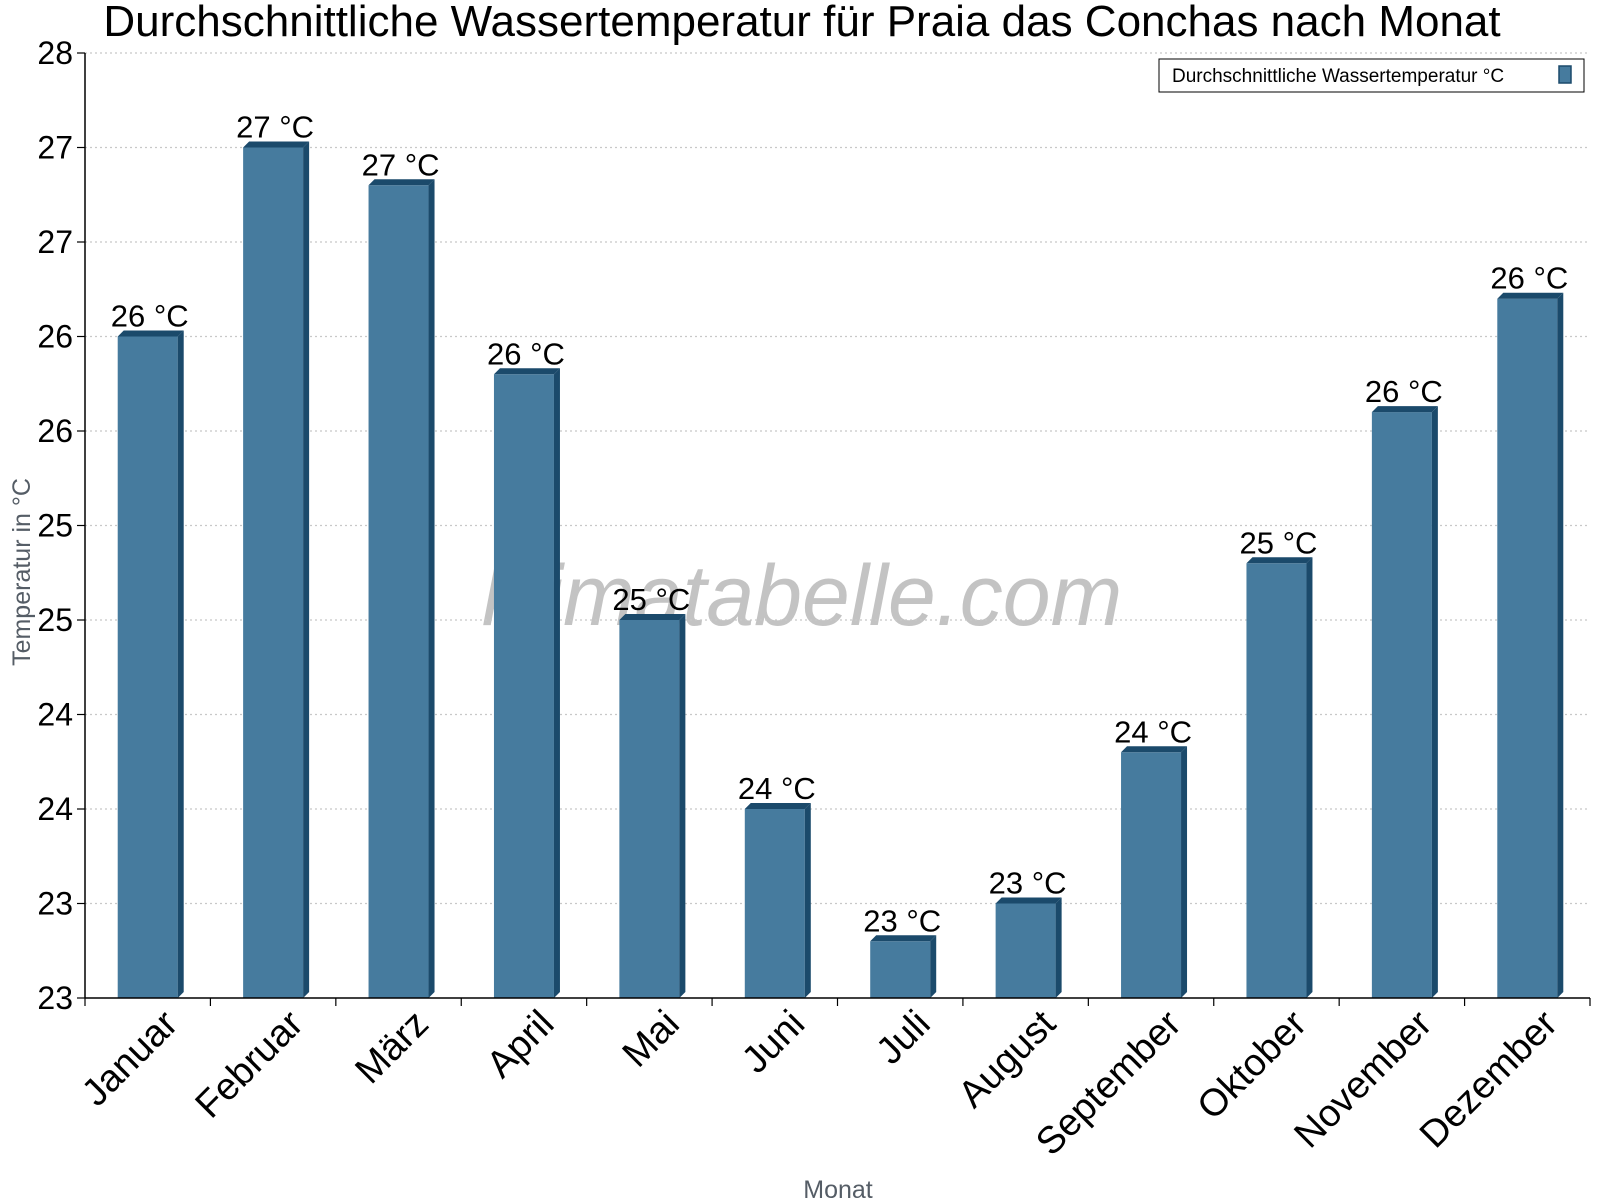 This screenshot has width=1600, height=1200. What do you see at coordinates (773, 1042) in the screenshot?
I see `x-tick-label: Juni` at bounding box center [773, 1042].